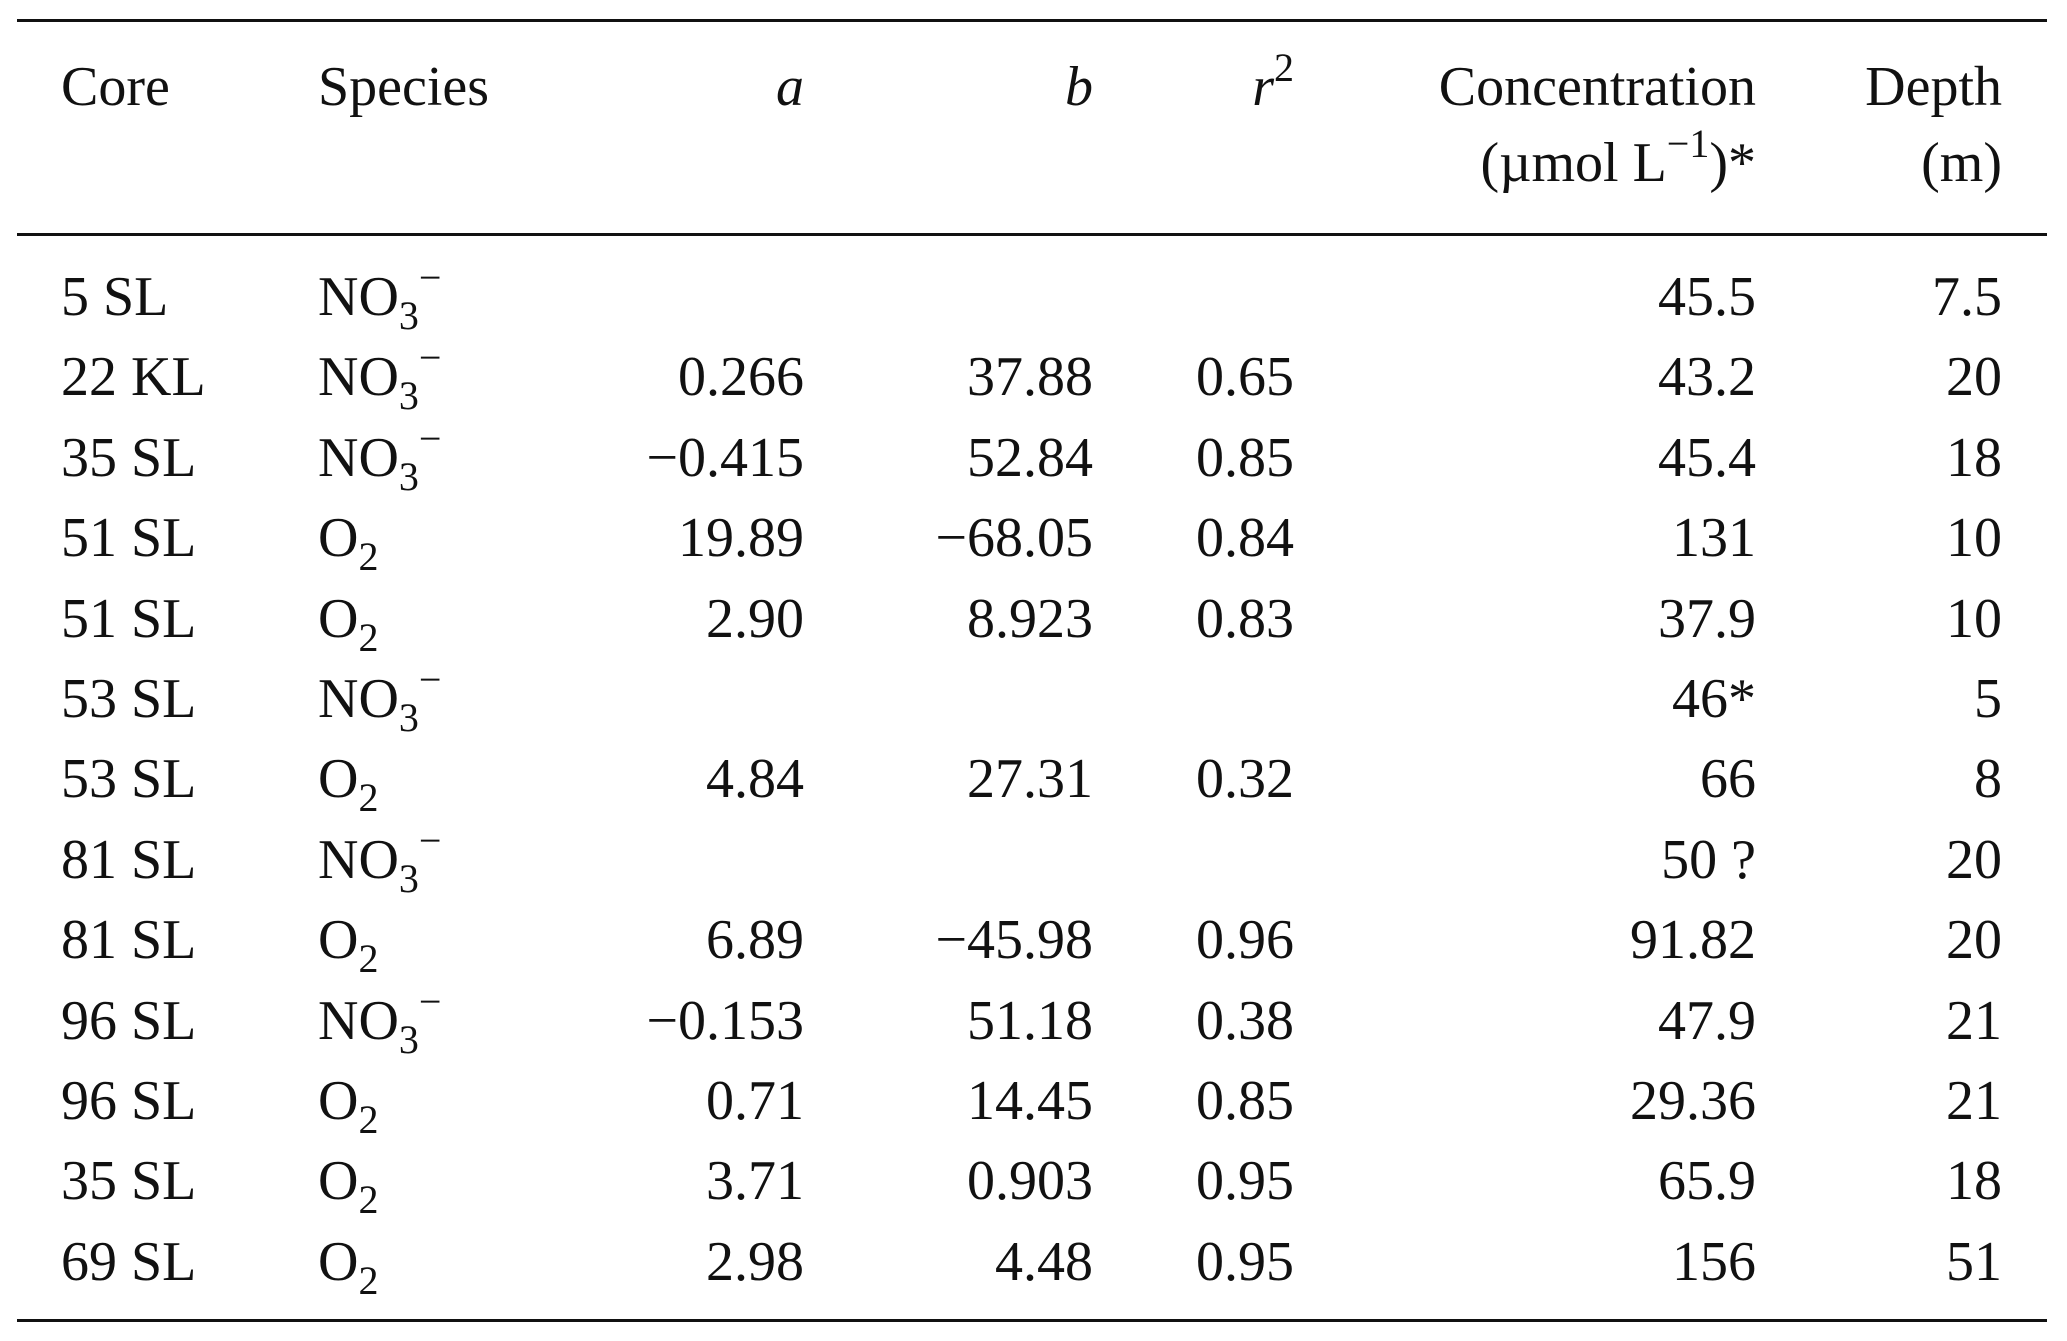 Image resolution: width=2067 pixels, height=1341 pixels. What do you see at coordinates (1714, 1261) in the screenshot?
I see `cell-concentration: 156` at bounding box center [1714, 1261].